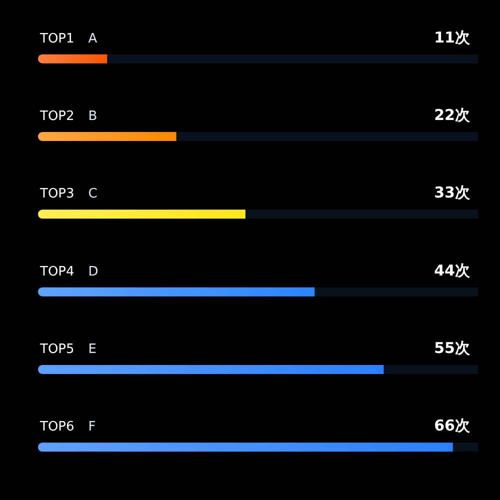 Image resolution: width=500 pixels, height=500 pixels. I want to click on y-tick-label: TOP5 E, so click(67, 349).